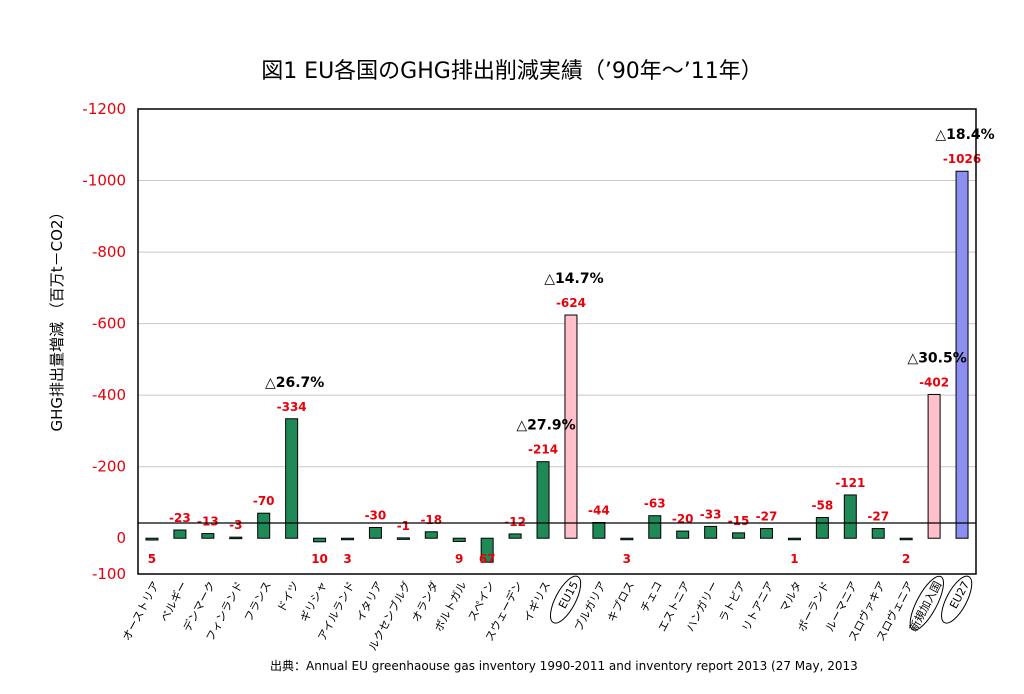  I want to click on data-label: 67, so click(487, 559).